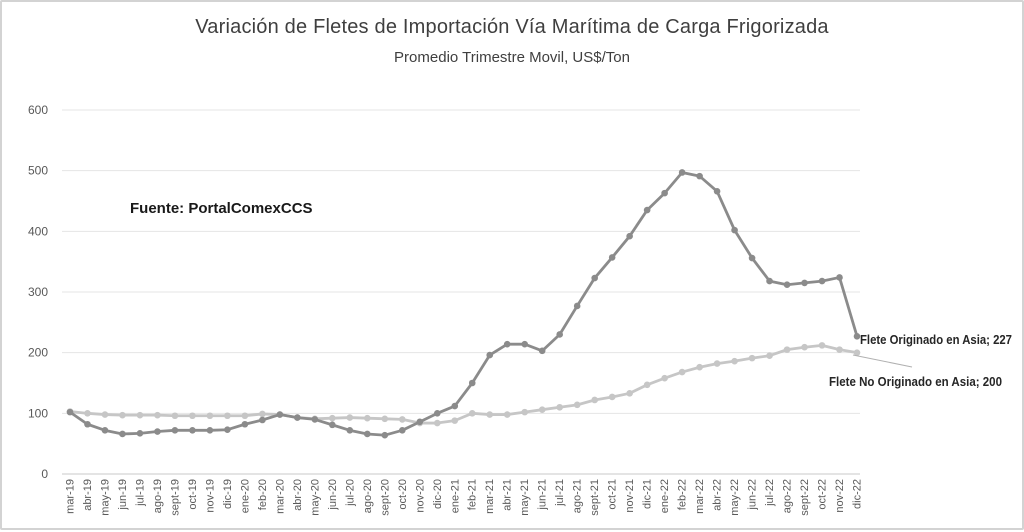 This screenshot has width=1024, height=532. I want to click on y-tick-label: 100, so click(38, 413).